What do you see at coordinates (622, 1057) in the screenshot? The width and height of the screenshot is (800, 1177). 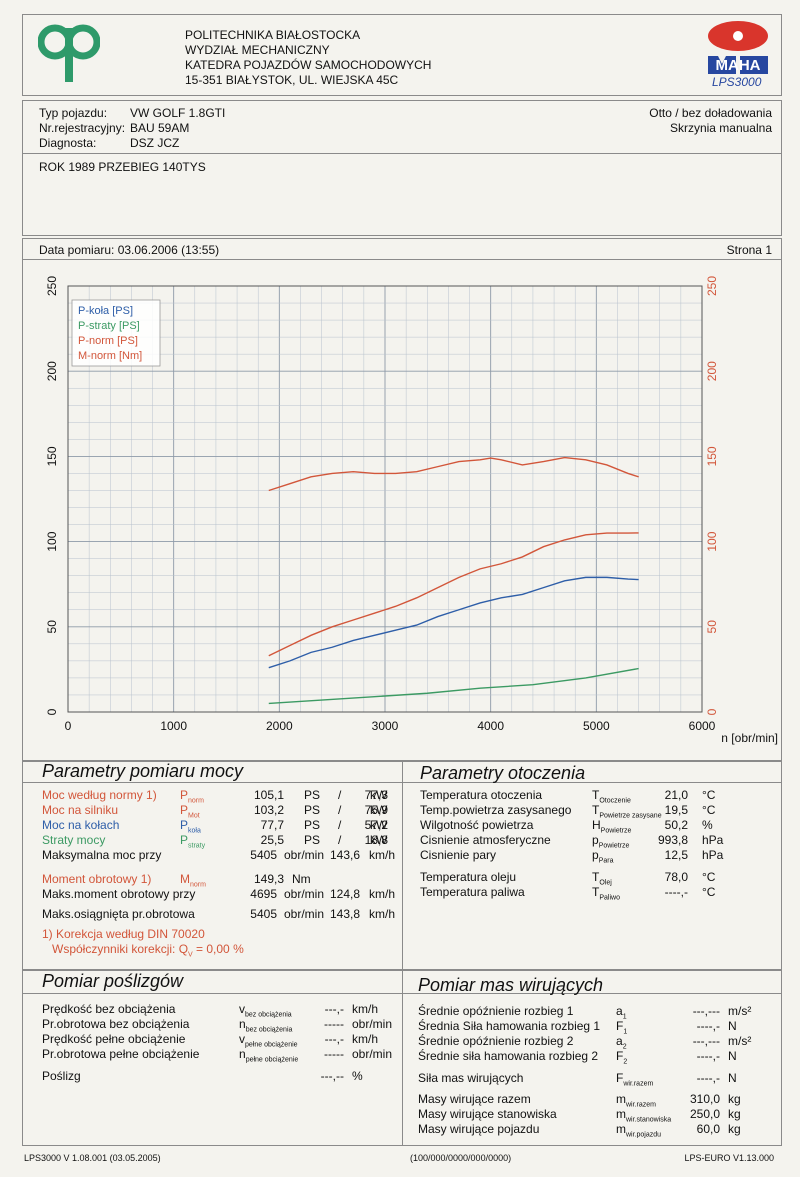 I see `mass-symbol: F2` at bounding box center [622, 1057].